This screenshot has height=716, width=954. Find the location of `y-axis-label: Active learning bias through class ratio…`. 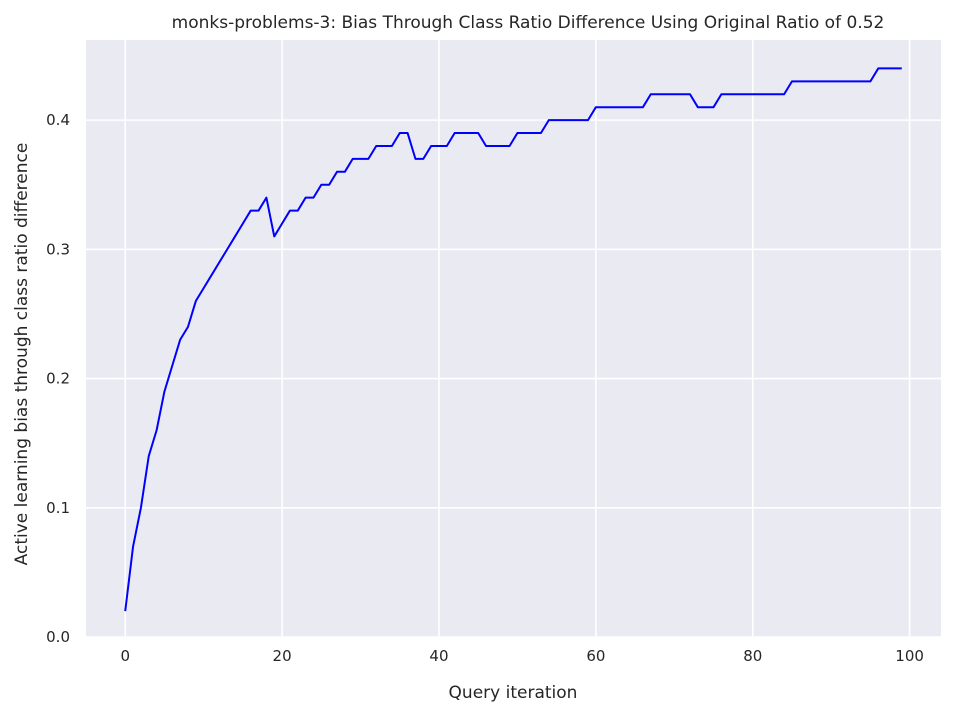

y-axis-label: Active learning bias through class ratio… is located at coordinates (22, 354).